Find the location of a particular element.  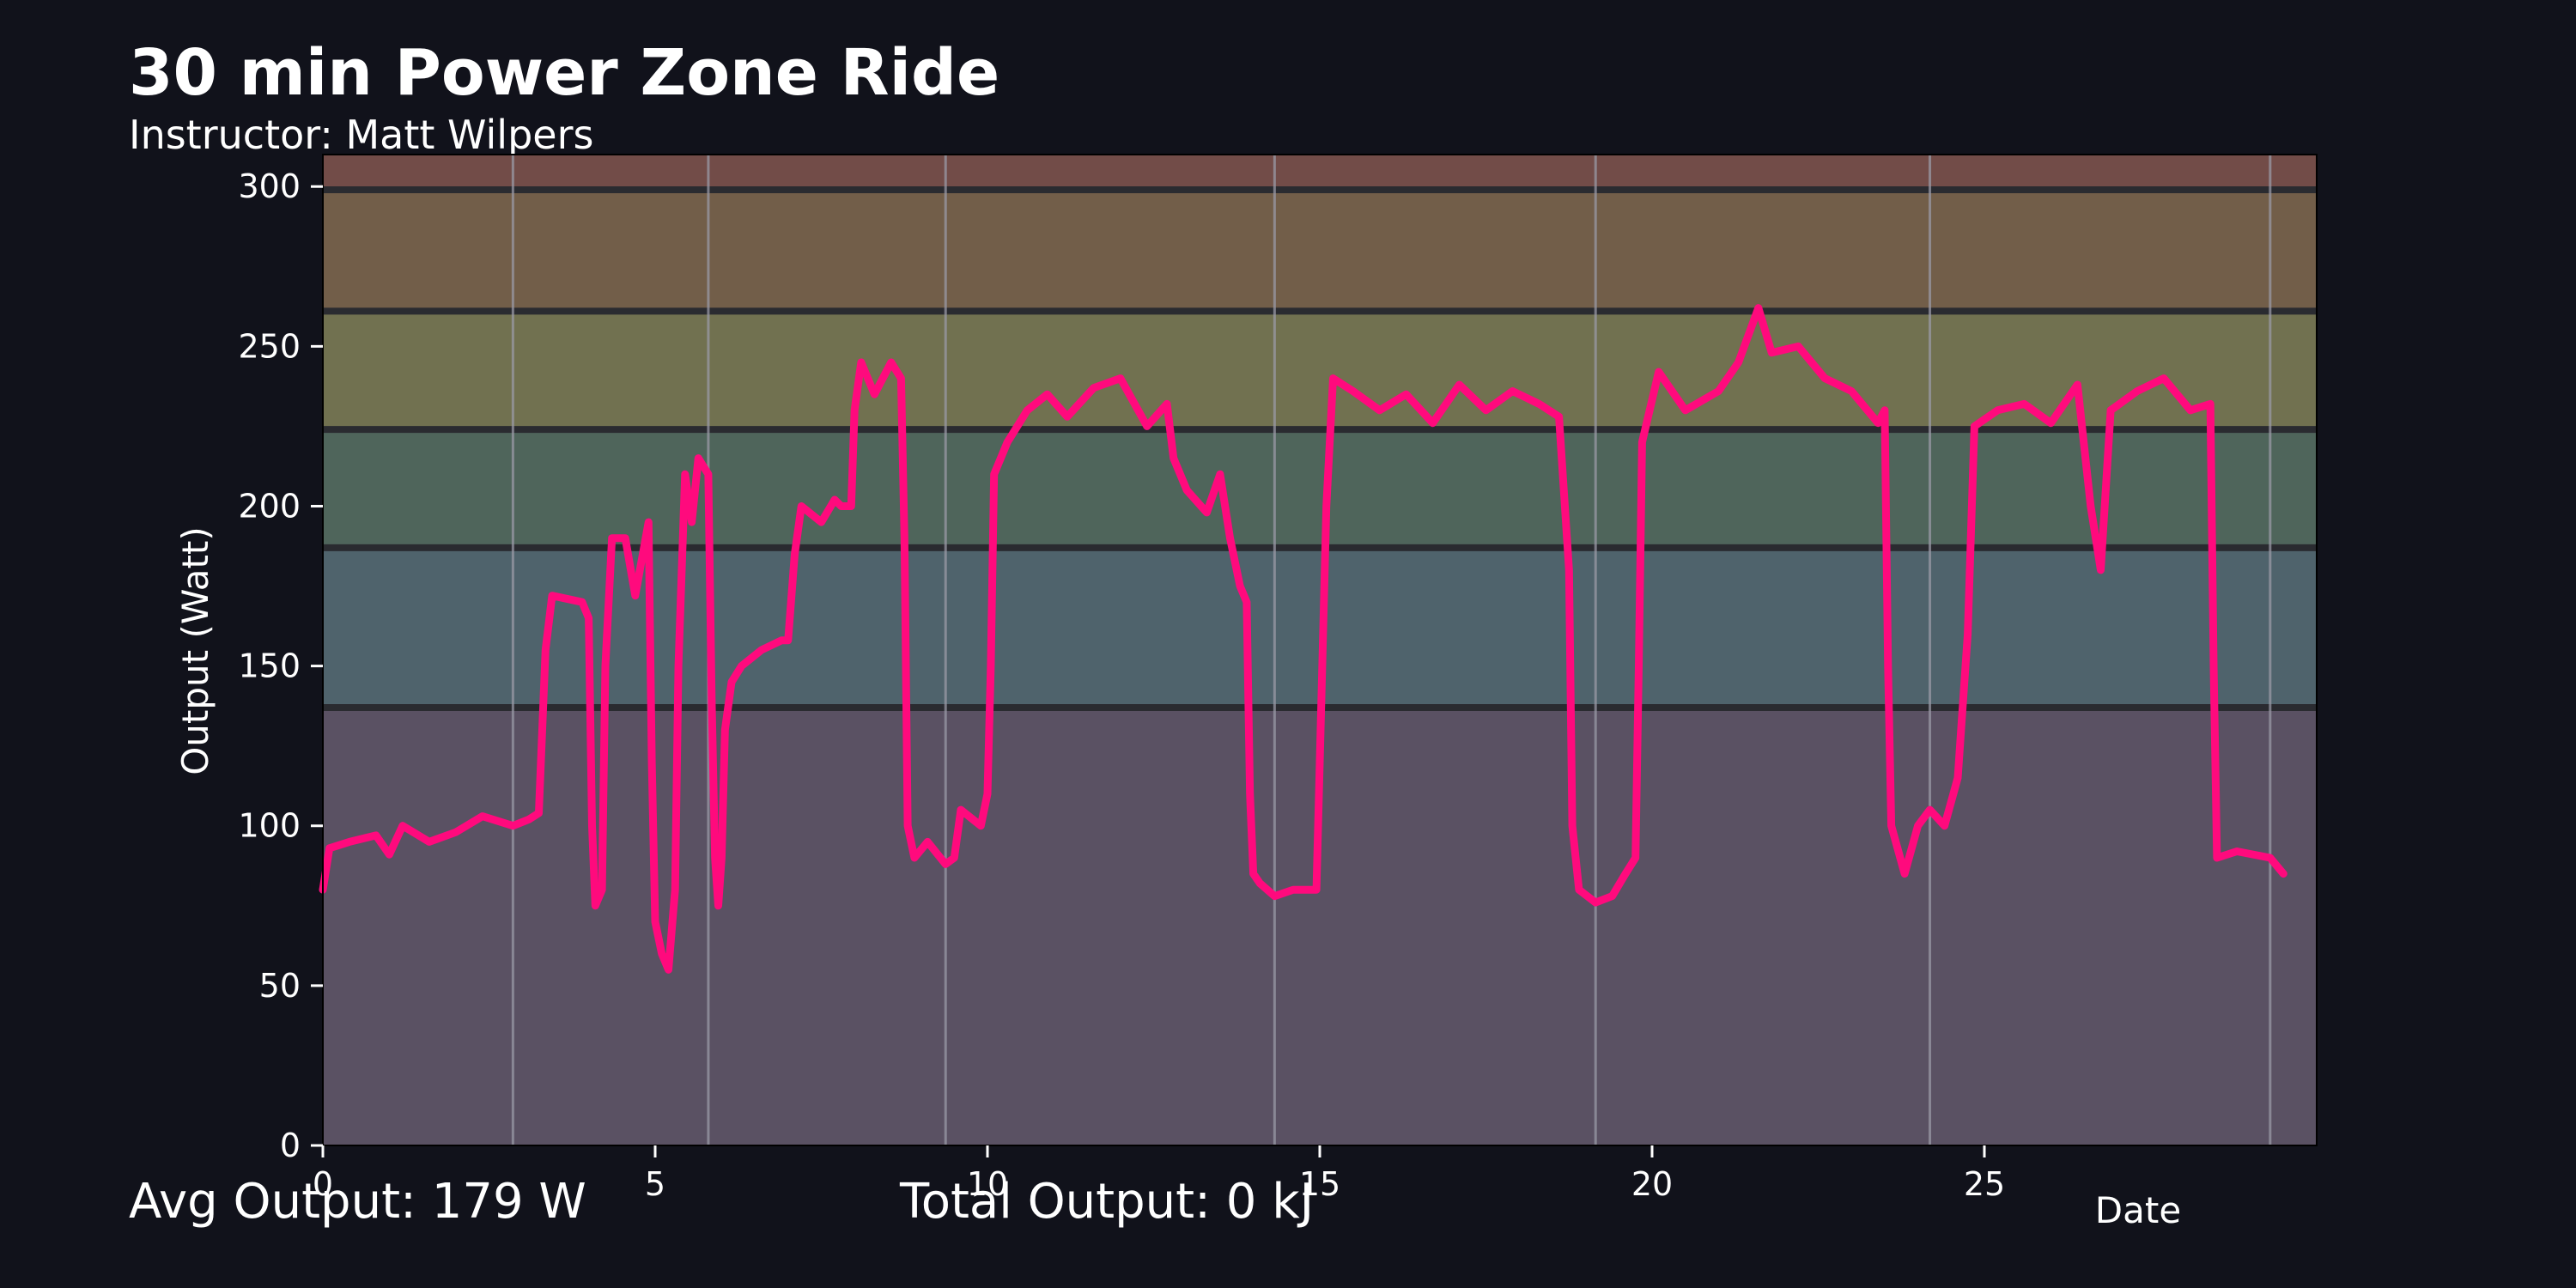

y-tick-label: 100 is located at coordinates (269, 826).